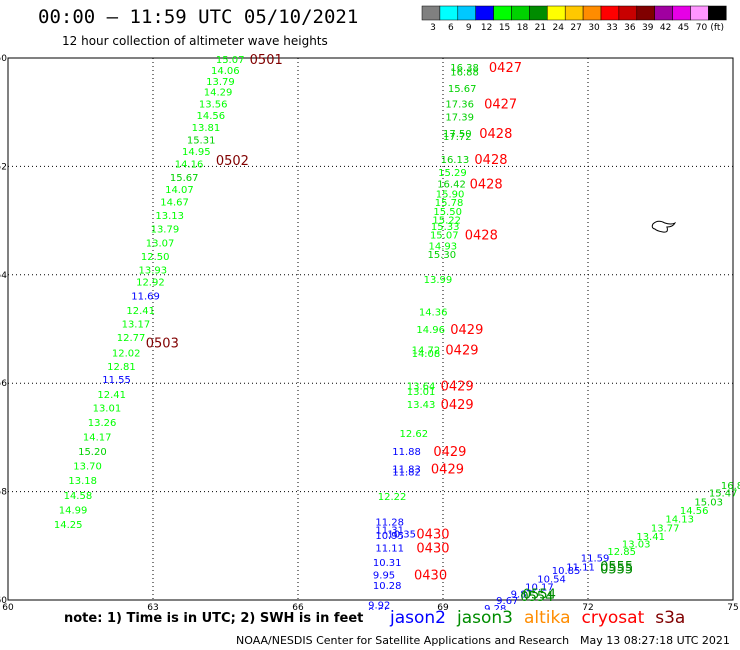 The width and height of the screenshot is (740, 650). I want to click on wave-height-value: 12.85, so click(621, 552).